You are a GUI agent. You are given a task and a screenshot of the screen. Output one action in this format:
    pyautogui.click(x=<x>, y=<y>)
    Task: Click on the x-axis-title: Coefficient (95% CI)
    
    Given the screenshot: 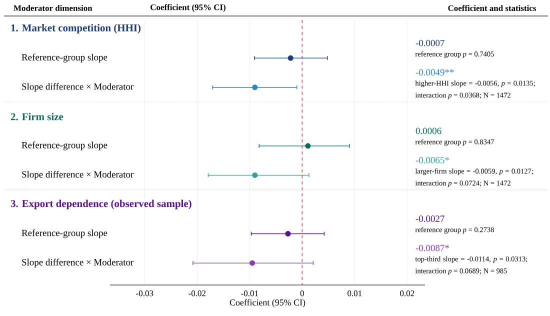 What is the action you would take?
    pyautogui.click(x=268, y=303)
    